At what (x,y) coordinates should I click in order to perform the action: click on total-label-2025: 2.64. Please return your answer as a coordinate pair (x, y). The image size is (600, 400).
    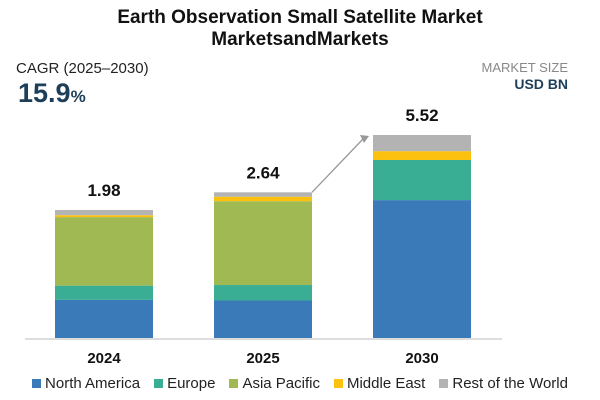
    Looking at the image, I should click on (263, 172).